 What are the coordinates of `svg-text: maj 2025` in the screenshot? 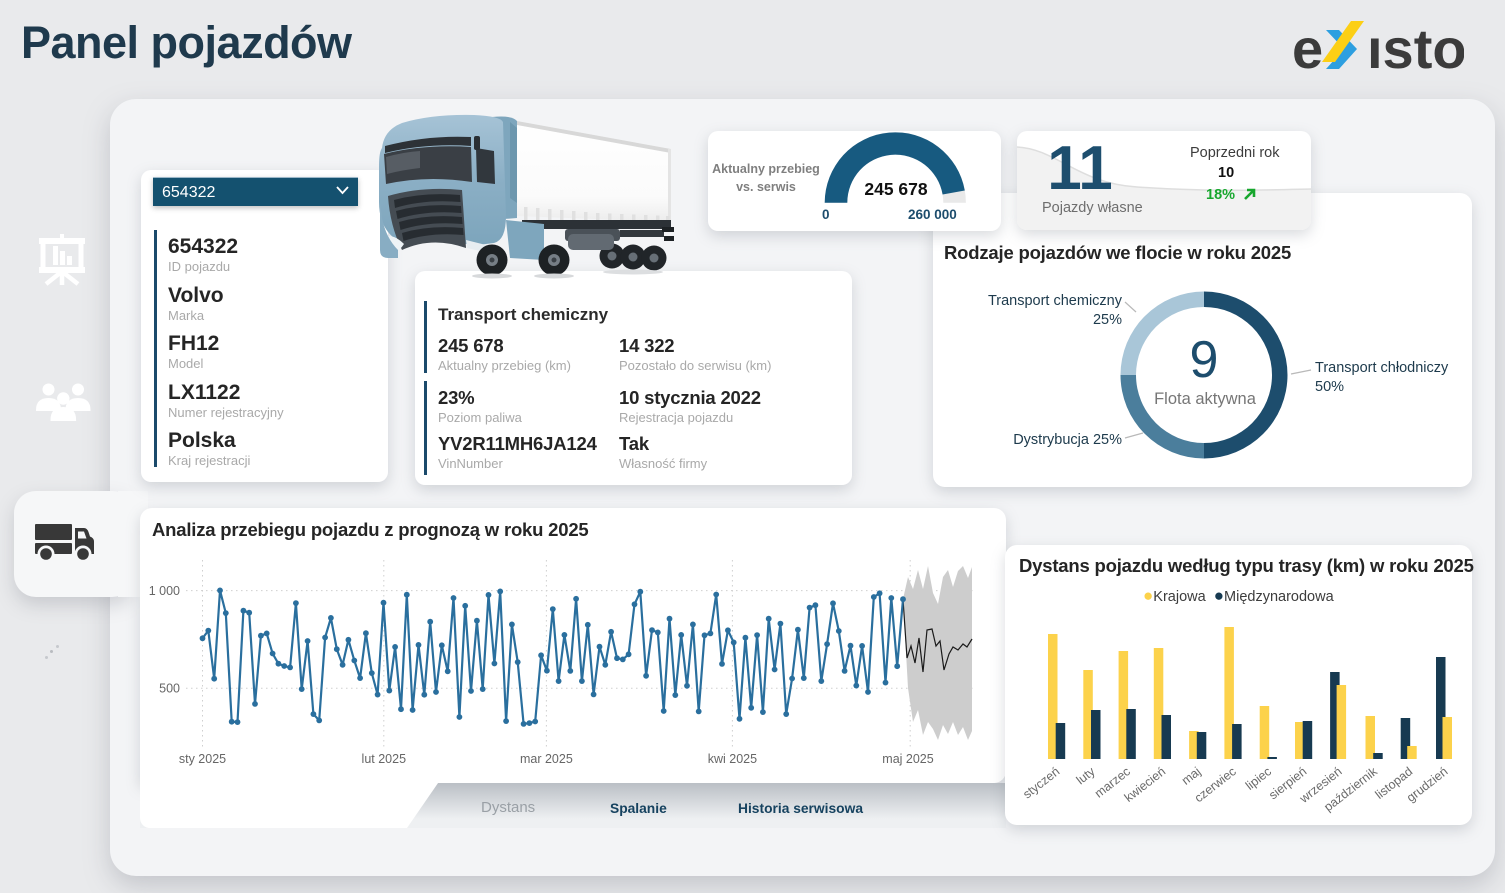 It's located at (907, 759).